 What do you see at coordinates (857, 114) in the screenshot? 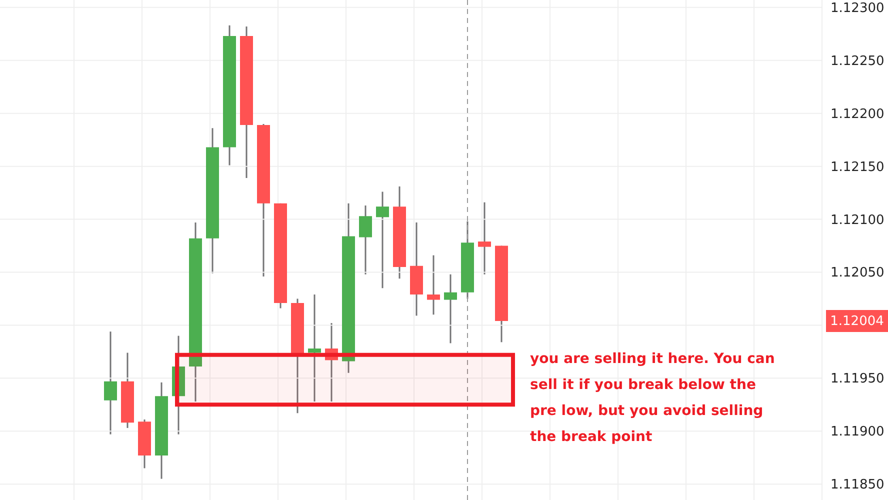
I see `y-tick-label: 1.12200` at bounding box center [857, 114].